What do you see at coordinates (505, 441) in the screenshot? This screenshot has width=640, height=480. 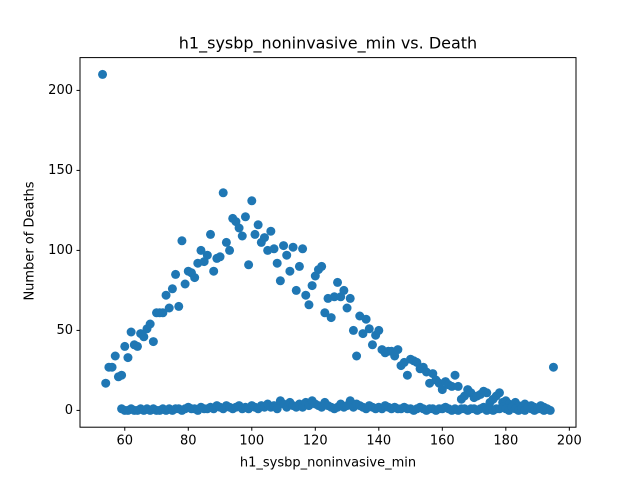 I see `x-tick-label: 180` at bounding box center [505, 441].